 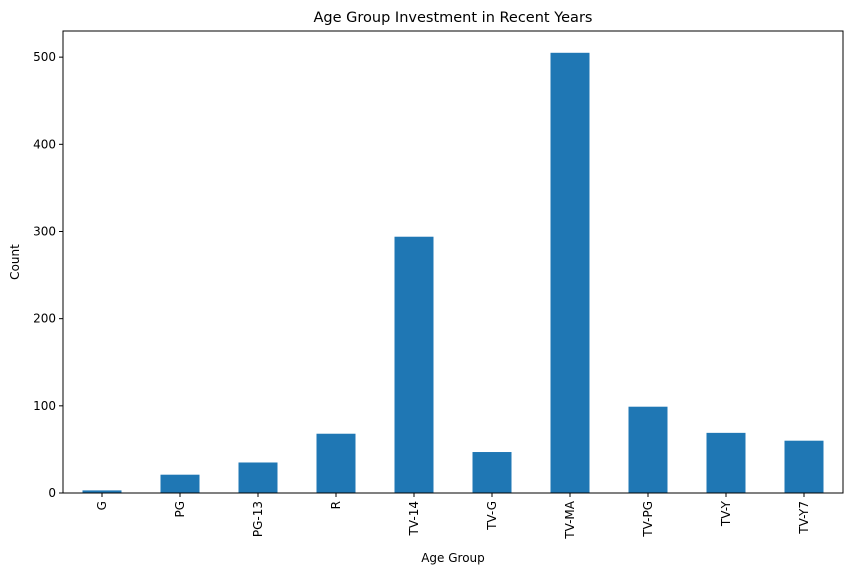 I want to click on y-axis: 0 100 200 300 400 500, so click(x=48, y=275).